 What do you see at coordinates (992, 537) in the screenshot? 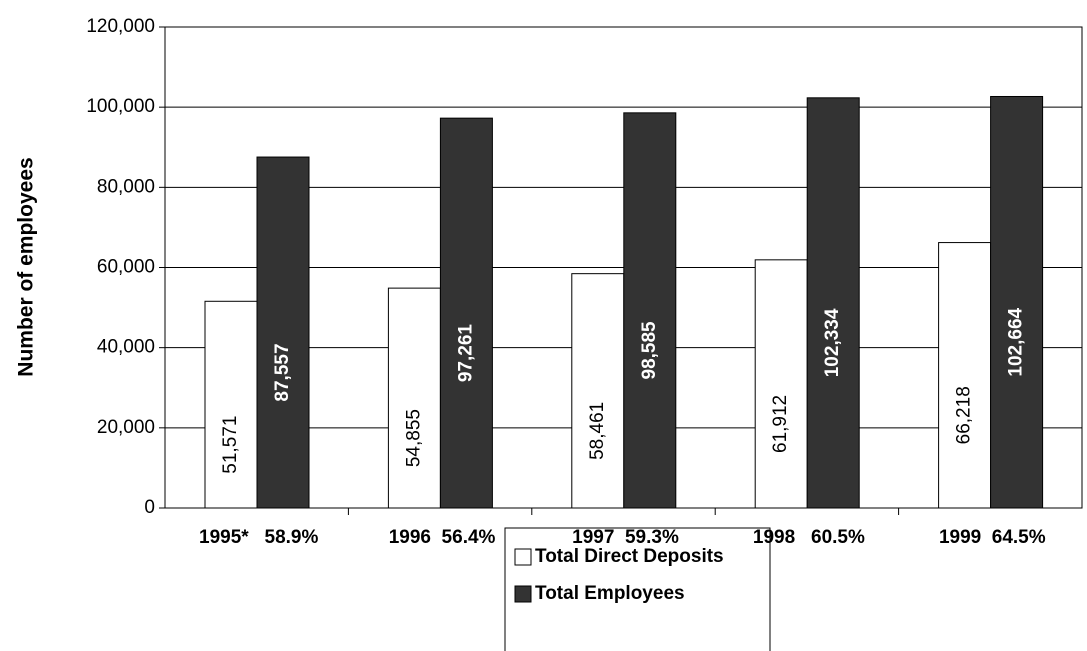
I see `x-tick-label: 1999 64.5%` at bounding box center [992, 537].